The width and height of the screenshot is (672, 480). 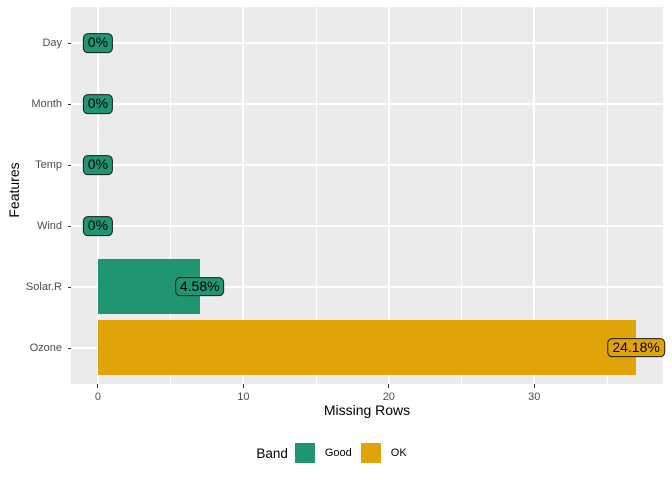 What do you see at coordinates (98, 226) in the screenshot?
I see `percent-label-wind: 0%` at bounding box center [98, 226].